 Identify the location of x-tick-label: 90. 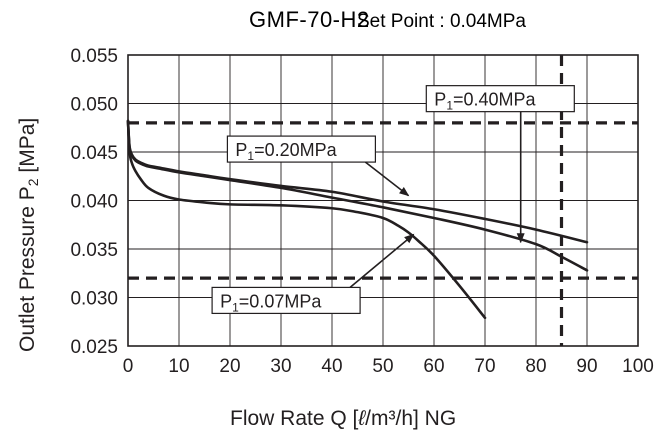
(586, 366).